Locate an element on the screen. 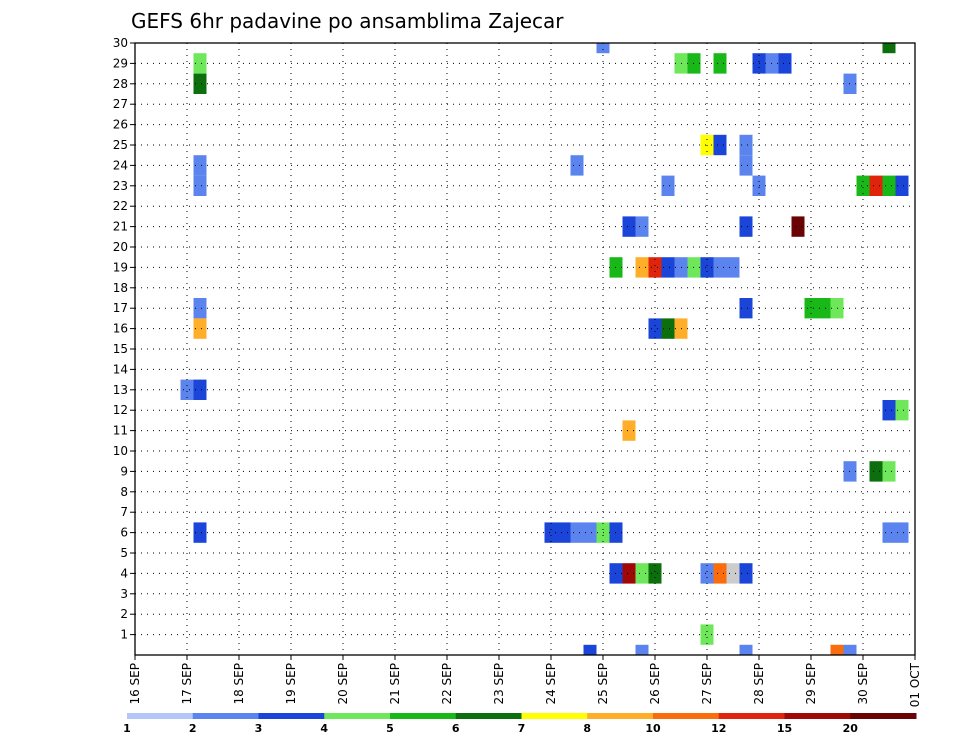 Image resolution: width=960 pixels, height=746 pixels. y-tick-label: 23 is located at coordinates (120, 186).